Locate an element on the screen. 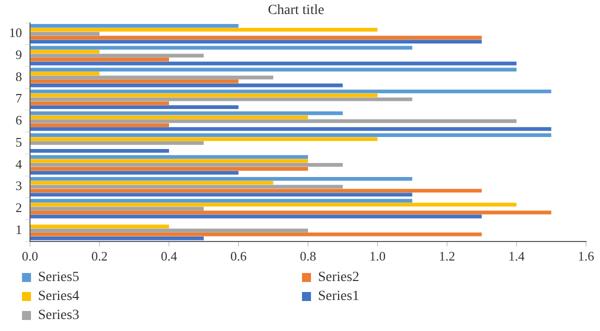 This screenshot has width=600, height=331. legend-label: Series3 is located at coordinates (59, 316).